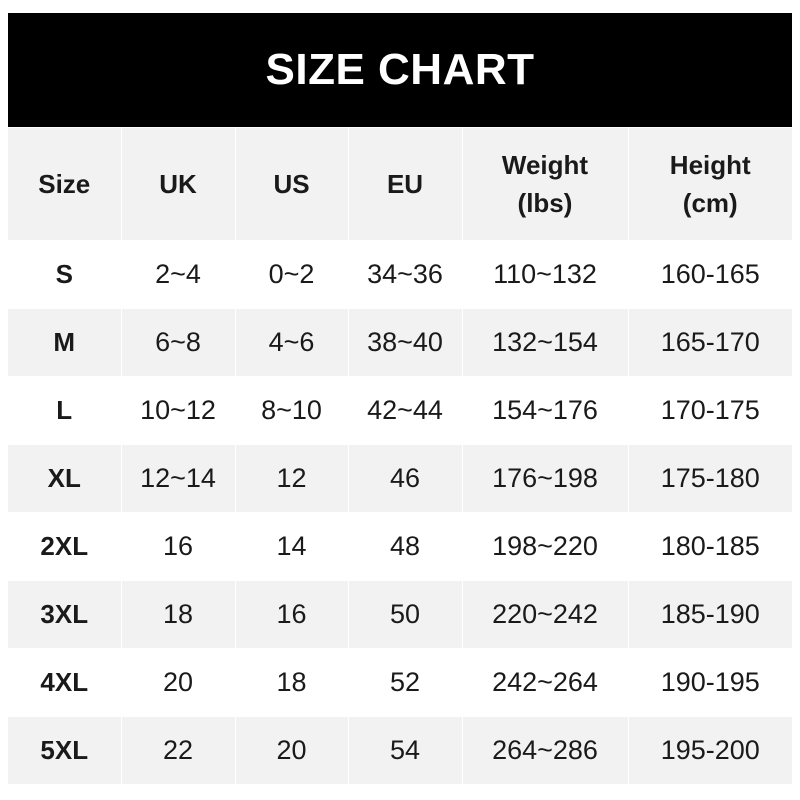 The image size is (800, 800). Describe the element at coordinates (400, 70) in the screenshot. I see `page-title: SIZE CHART` at that location.